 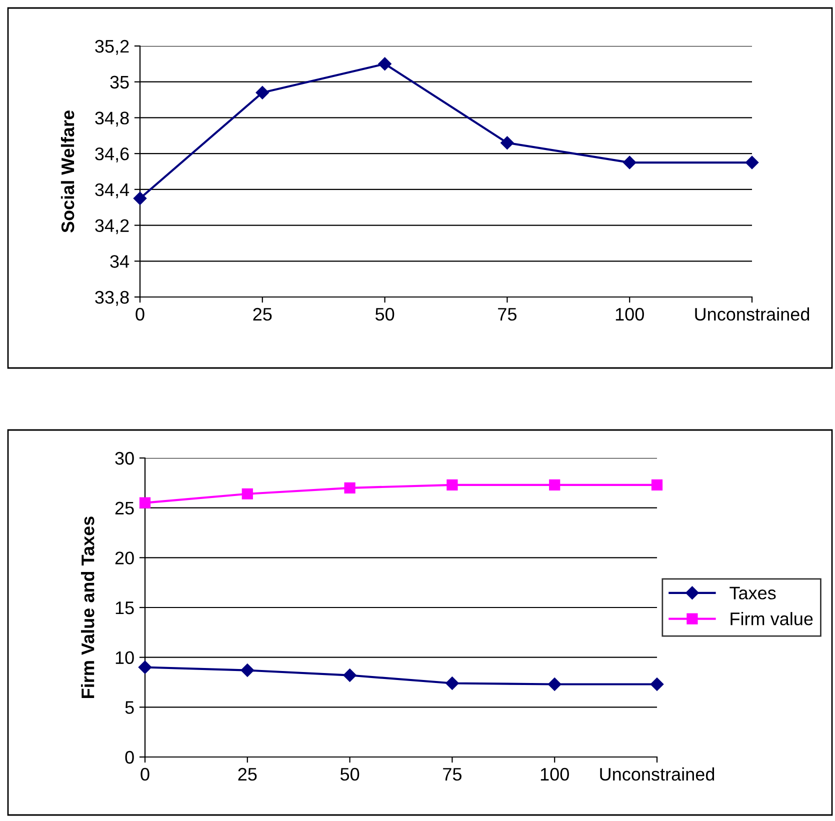 What do you see at coordinates (120, 261) in the screenshot?
I see `y-tick-label: 34` at bounding box center [120, 261].